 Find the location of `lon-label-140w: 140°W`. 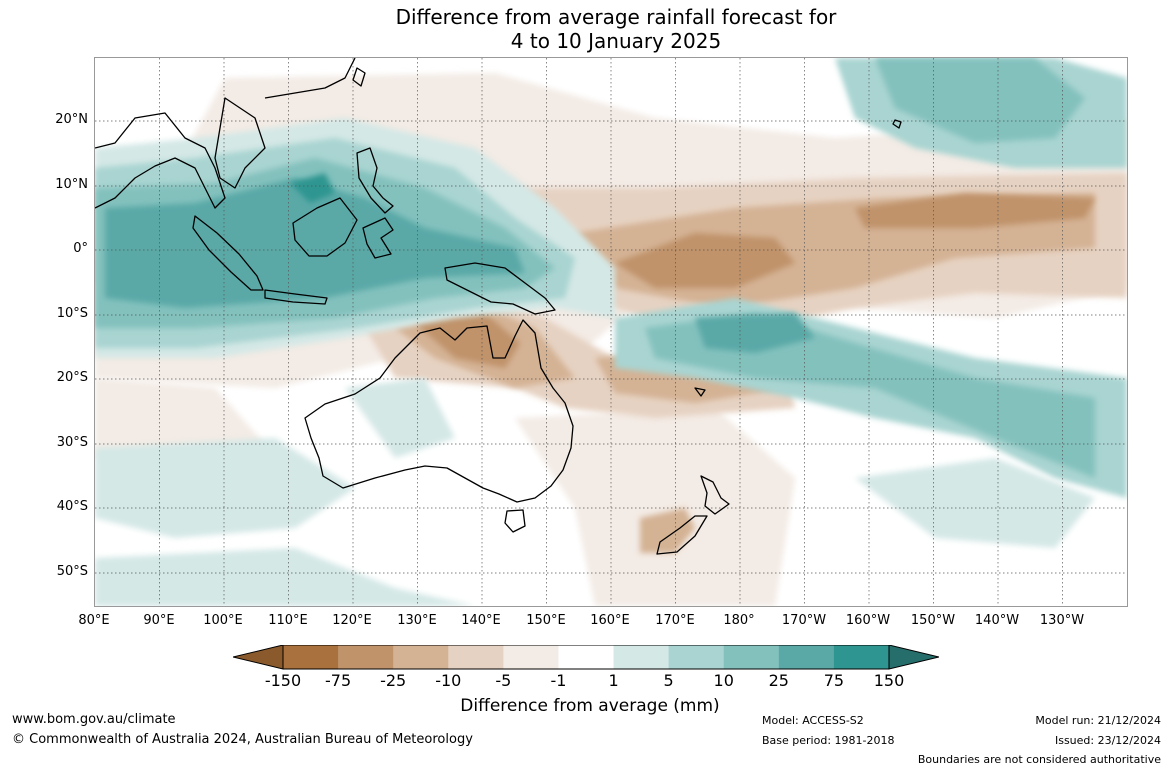

lon-label-140w: 140°W is located at coordinates (997, 620).